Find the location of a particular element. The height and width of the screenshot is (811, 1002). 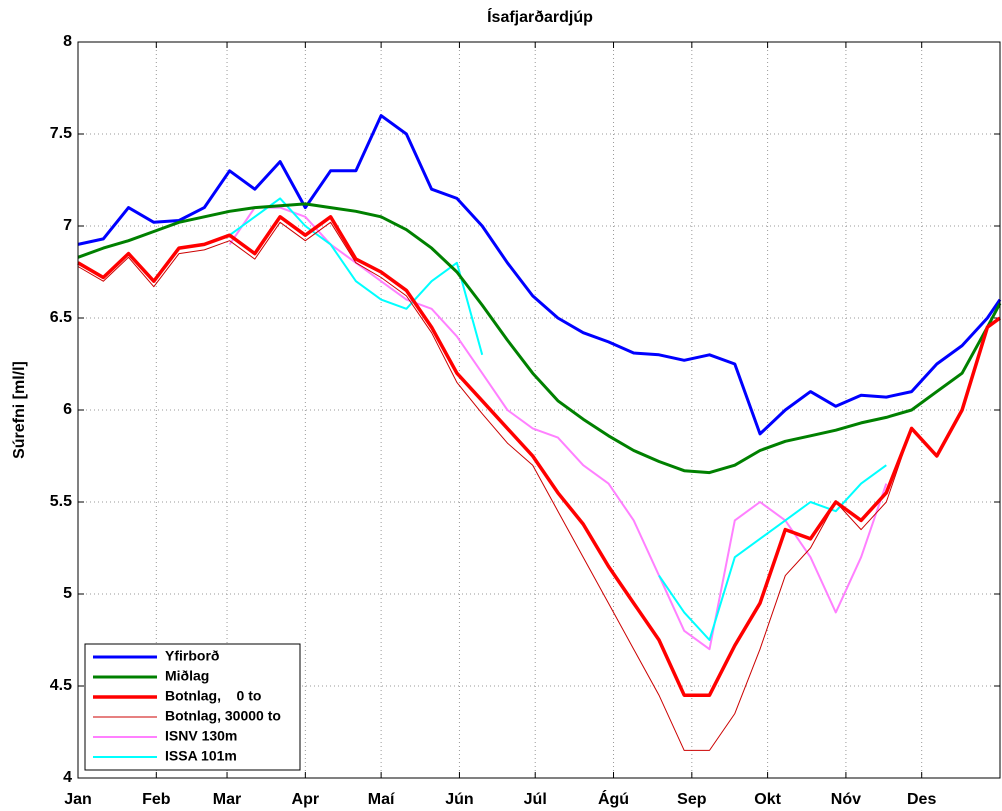

y-tick-label: 8 is located at coordinates (67, 41).